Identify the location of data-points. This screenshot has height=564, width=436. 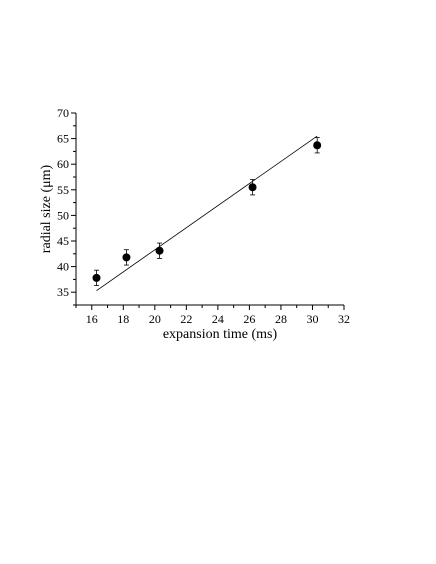
(207, 211).